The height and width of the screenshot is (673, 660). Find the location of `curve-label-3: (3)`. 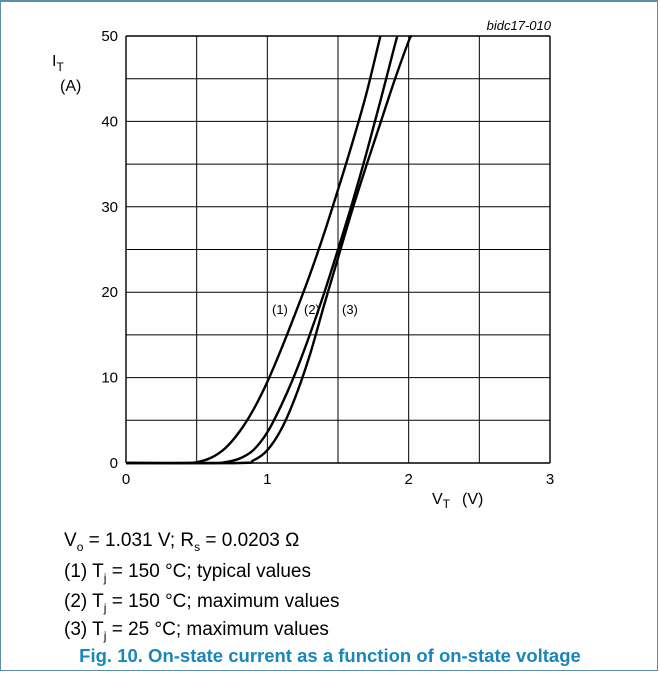

curve-label-3: (3) is located at coordinates (350, 309).